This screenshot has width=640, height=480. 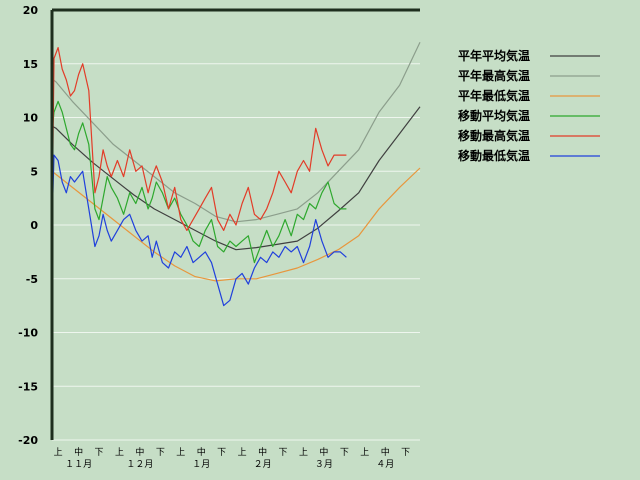 I want to click on y-tick-label: -5, so click(x=32, y=279).